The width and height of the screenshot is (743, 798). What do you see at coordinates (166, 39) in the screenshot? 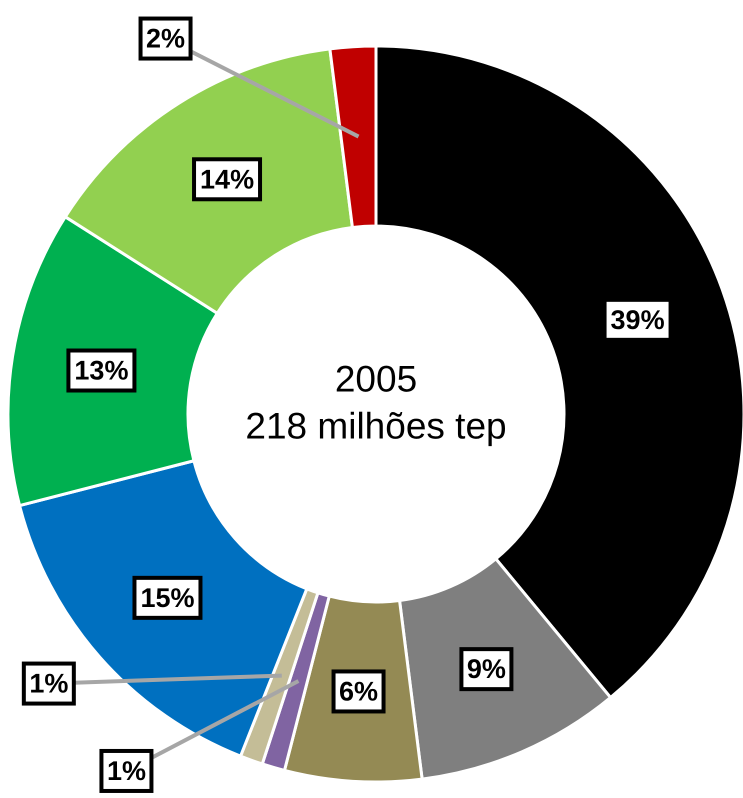
I see `data-label: 2%` at bounding box center [166, 39].